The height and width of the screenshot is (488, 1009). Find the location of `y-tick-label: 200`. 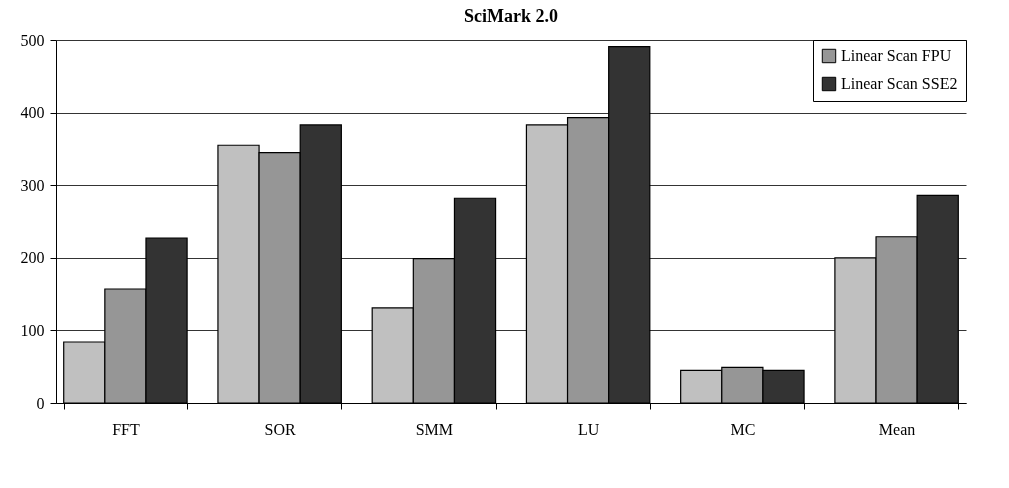

y-tick-label: 200 is located at coordinates (32, 258).